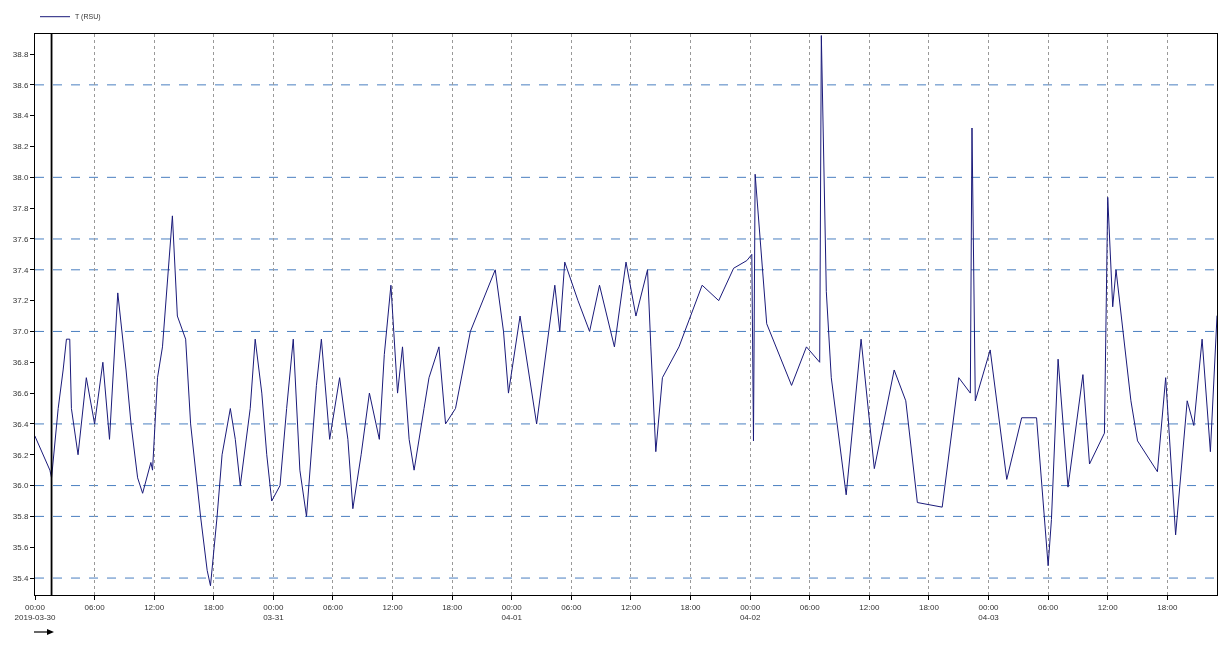 This screenshot has width=1219, height=645. I want to click on y-tick-label: 36.0, so click(20, 486).